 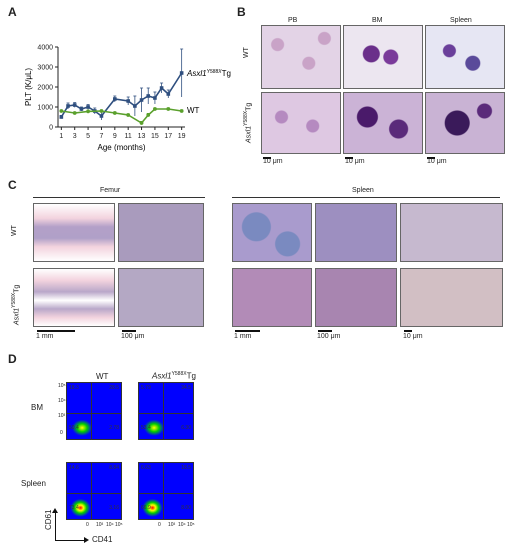 I want to click on d-xaxis-label: CD41, so click(x=102, y=539).